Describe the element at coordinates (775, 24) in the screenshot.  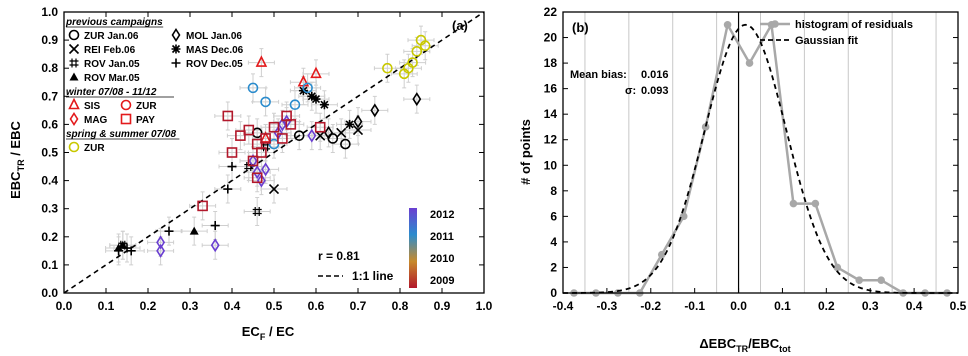
I see `legend-swatch-histogram-point` at that location.